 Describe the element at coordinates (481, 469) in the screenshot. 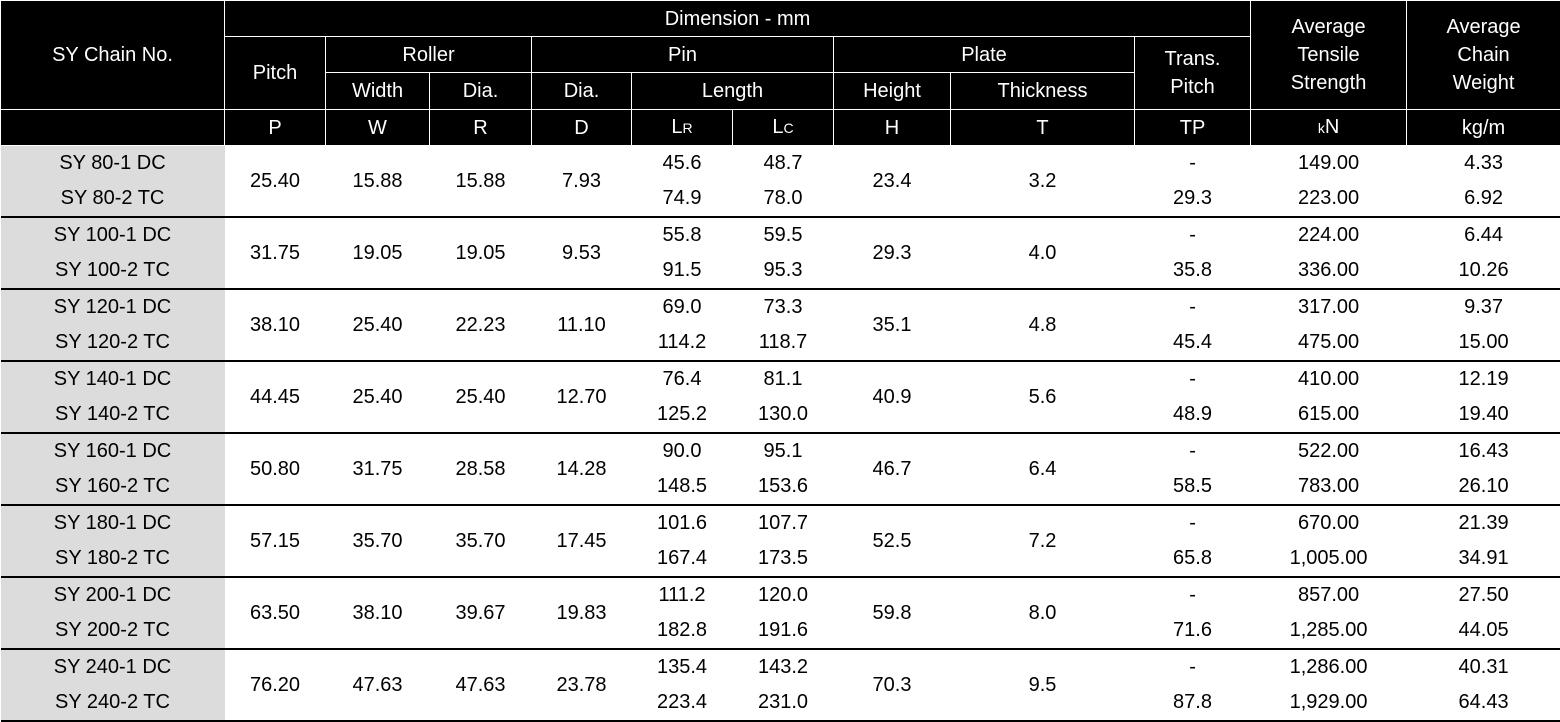

I see `cell-roller-dia: 28.58` at that location.